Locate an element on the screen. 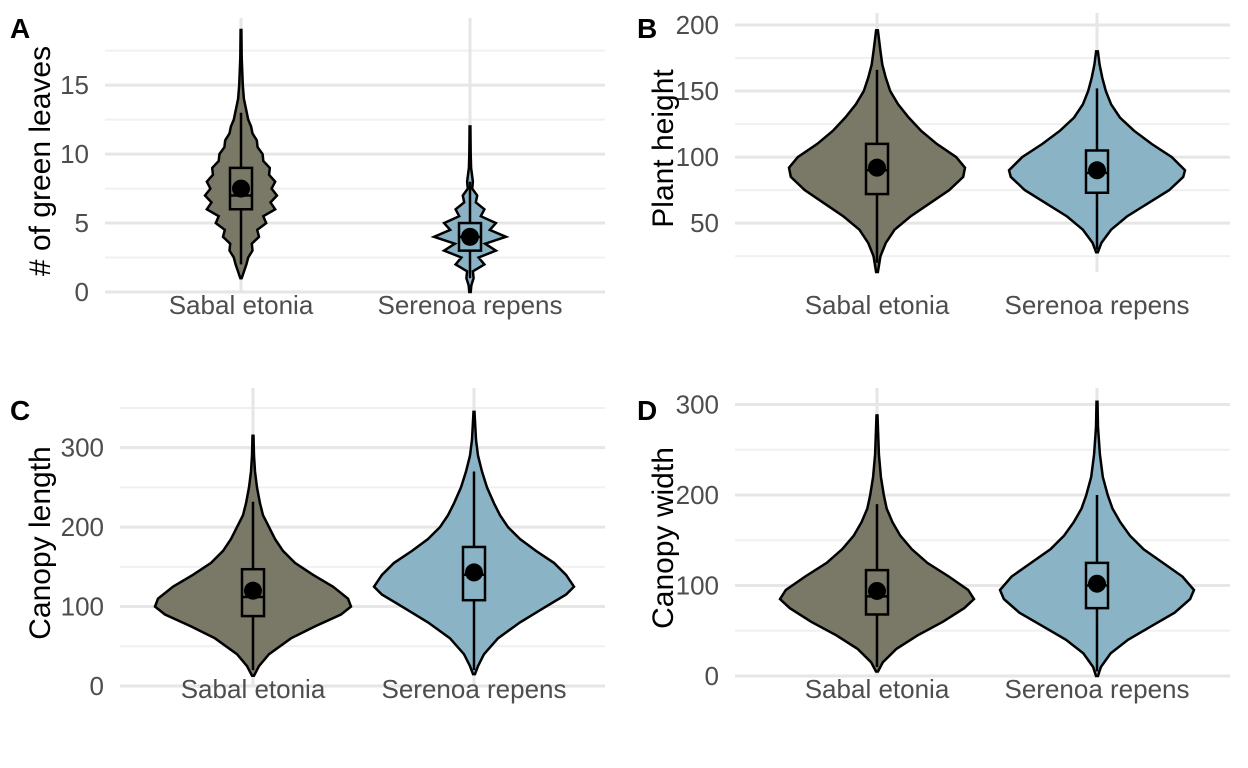 Image resolution: width=1248 pixels, height=768 pixels. y-axis-label: # of green leaves is located at coordinates (40, 161).